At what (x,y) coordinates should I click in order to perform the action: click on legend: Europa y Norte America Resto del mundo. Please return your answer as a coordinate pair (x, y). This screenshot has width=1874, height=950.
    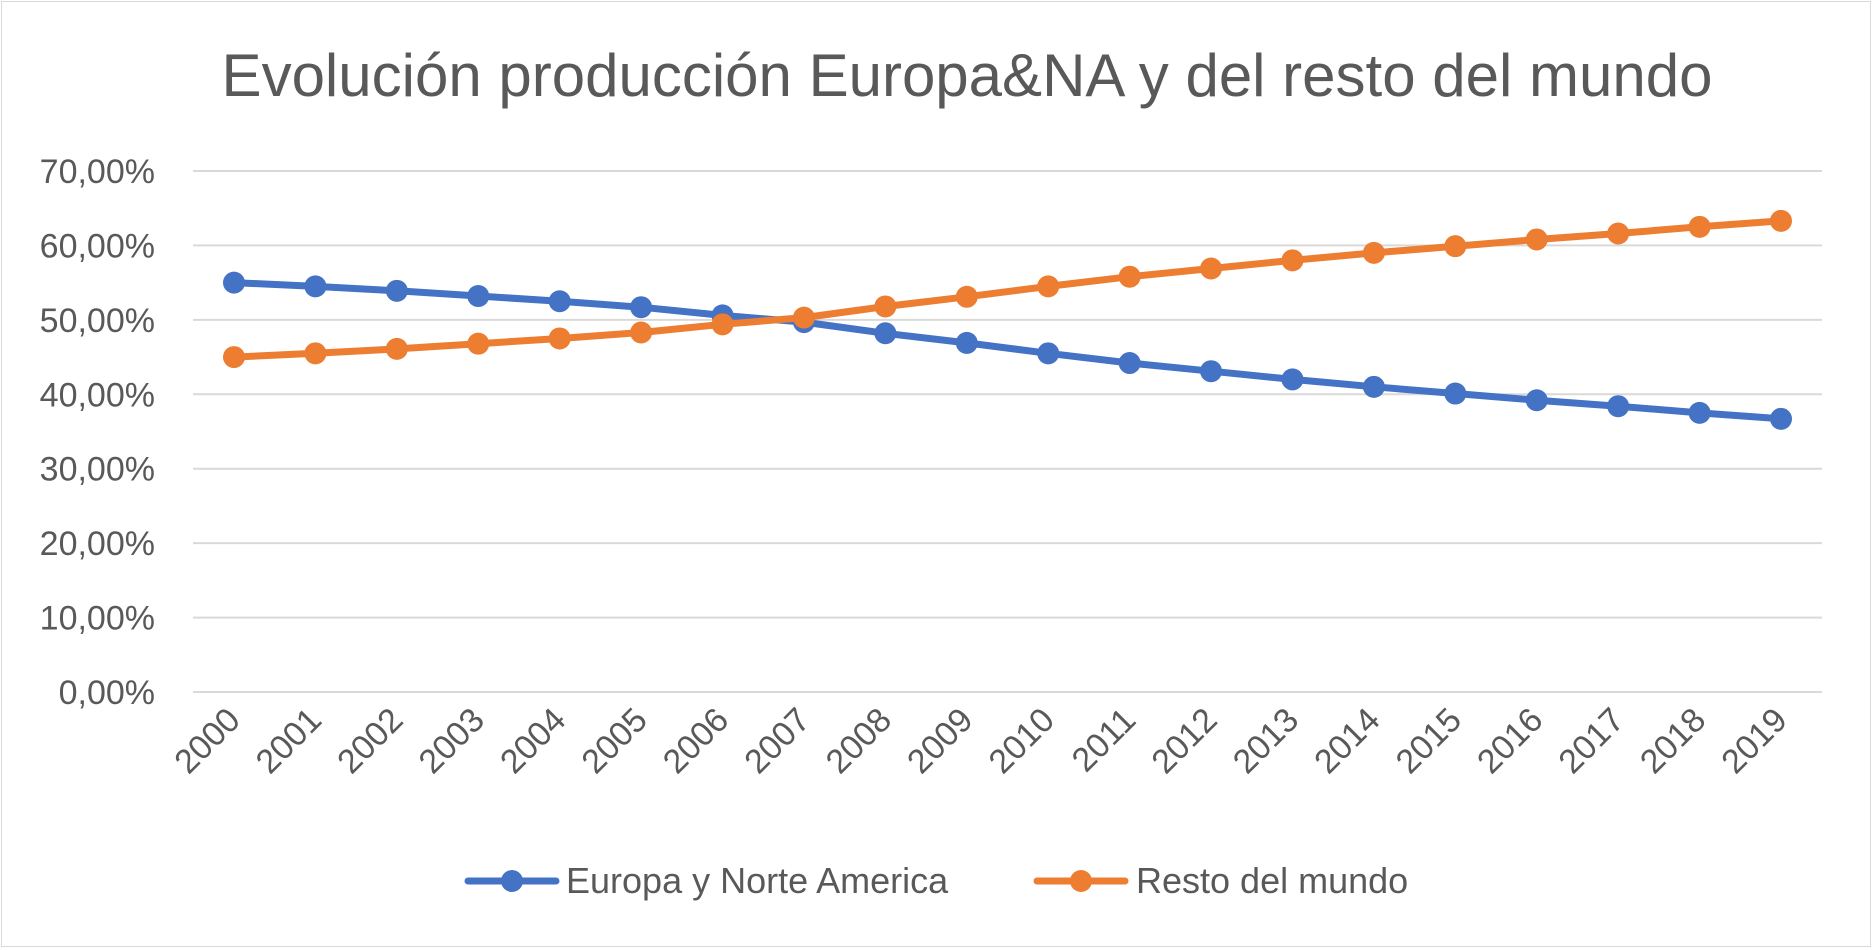
    Looking at the image, I should click on (936, 880).